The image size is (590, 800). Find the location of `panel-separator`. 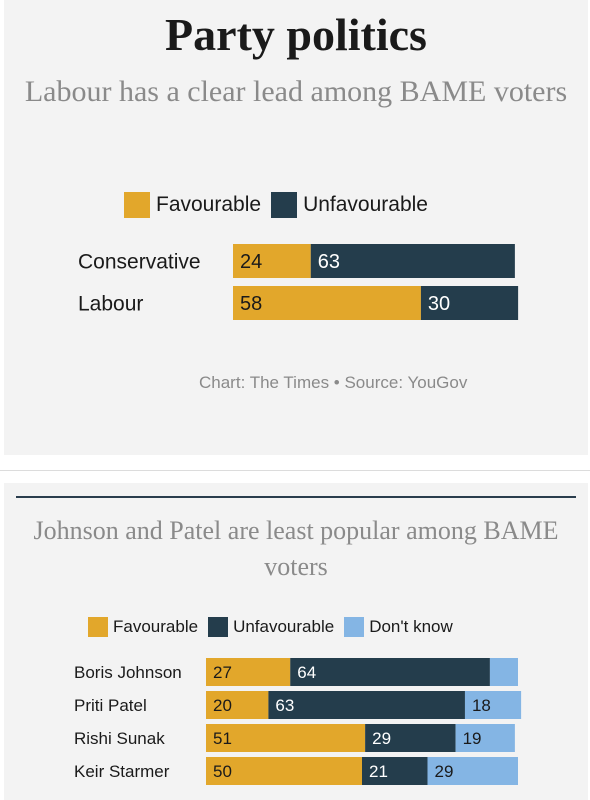

panel-separator is located at coordinates (295, 470).